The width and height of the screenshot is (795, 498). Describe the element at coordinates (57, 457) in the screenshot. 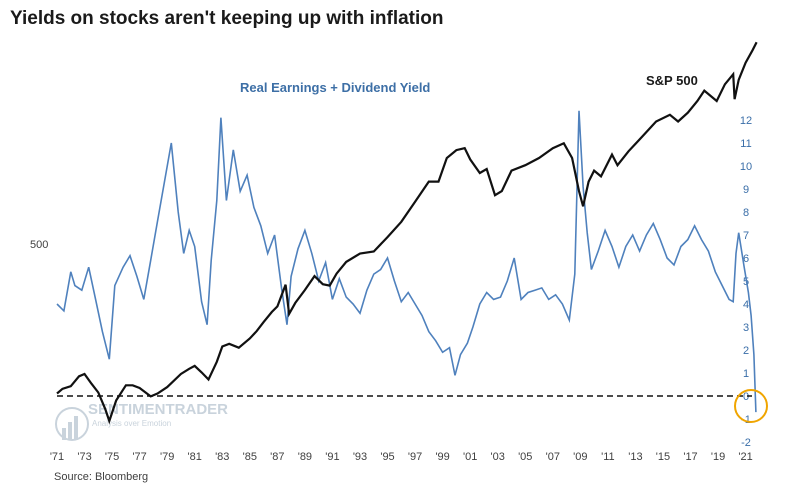

I see `x-tick-label: '71` at that location.